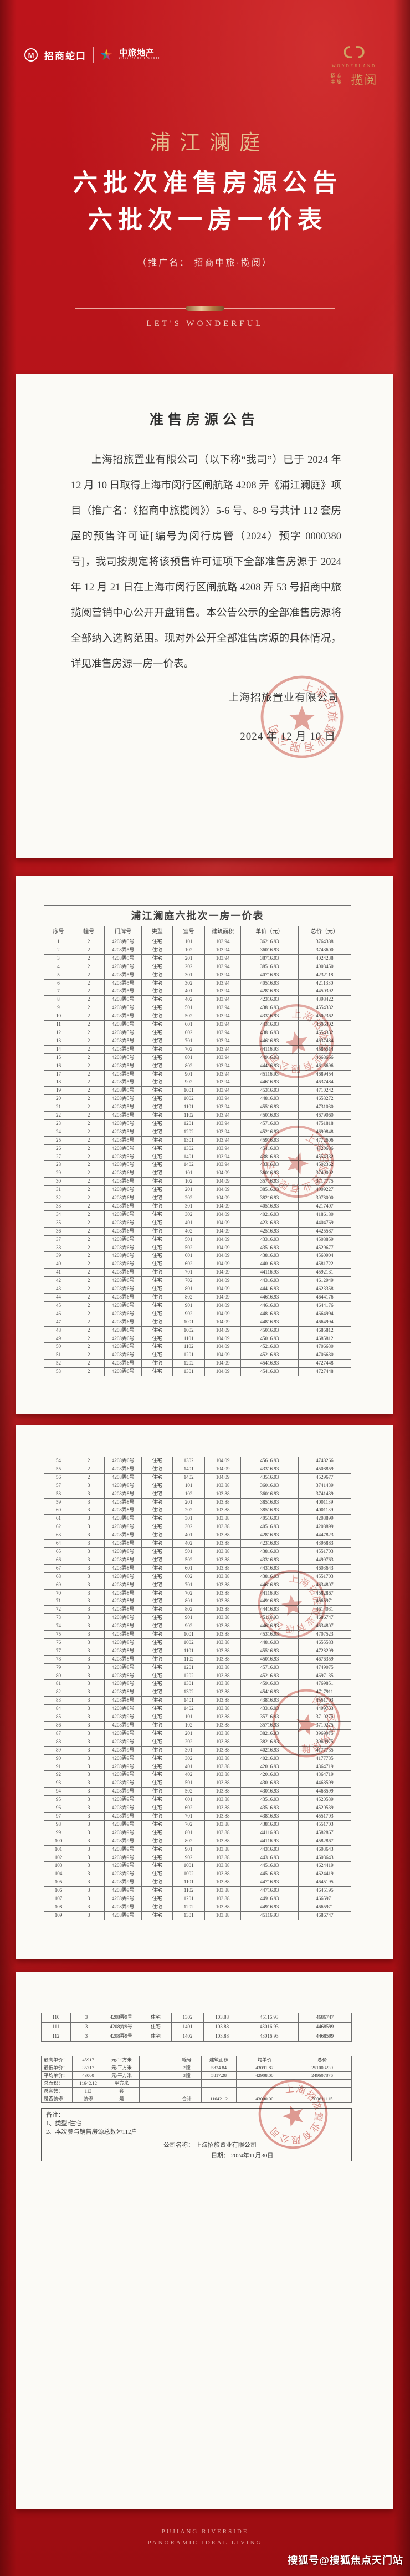 The height and width of the screenshot is (2576, 410). What do you see at coordinates (198, 1684) in the screenshot?
I see `table-row: 81 3 4208弄8号 住宅 1301 103.88 45916.93 4769851` at bounding box center [198, 1684].